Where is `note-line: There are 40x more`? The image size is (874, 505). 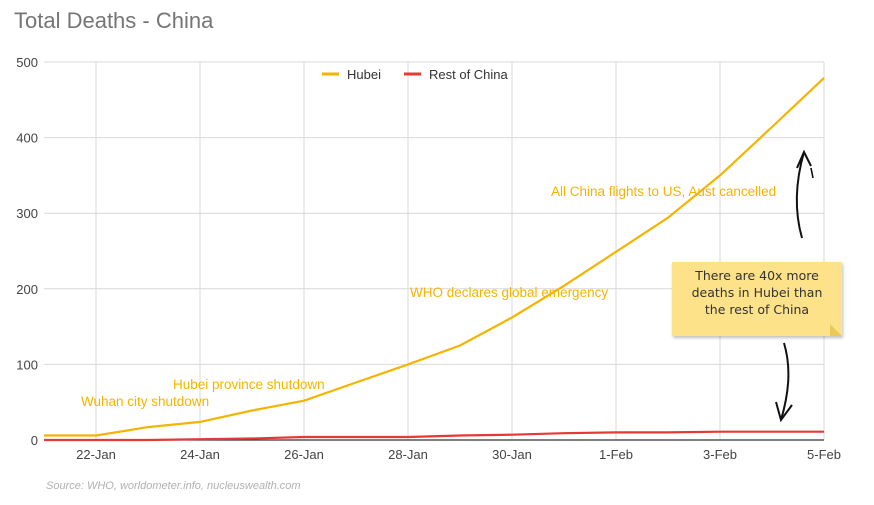 note-line: There are 40x more is located at coordinates (757, 275).